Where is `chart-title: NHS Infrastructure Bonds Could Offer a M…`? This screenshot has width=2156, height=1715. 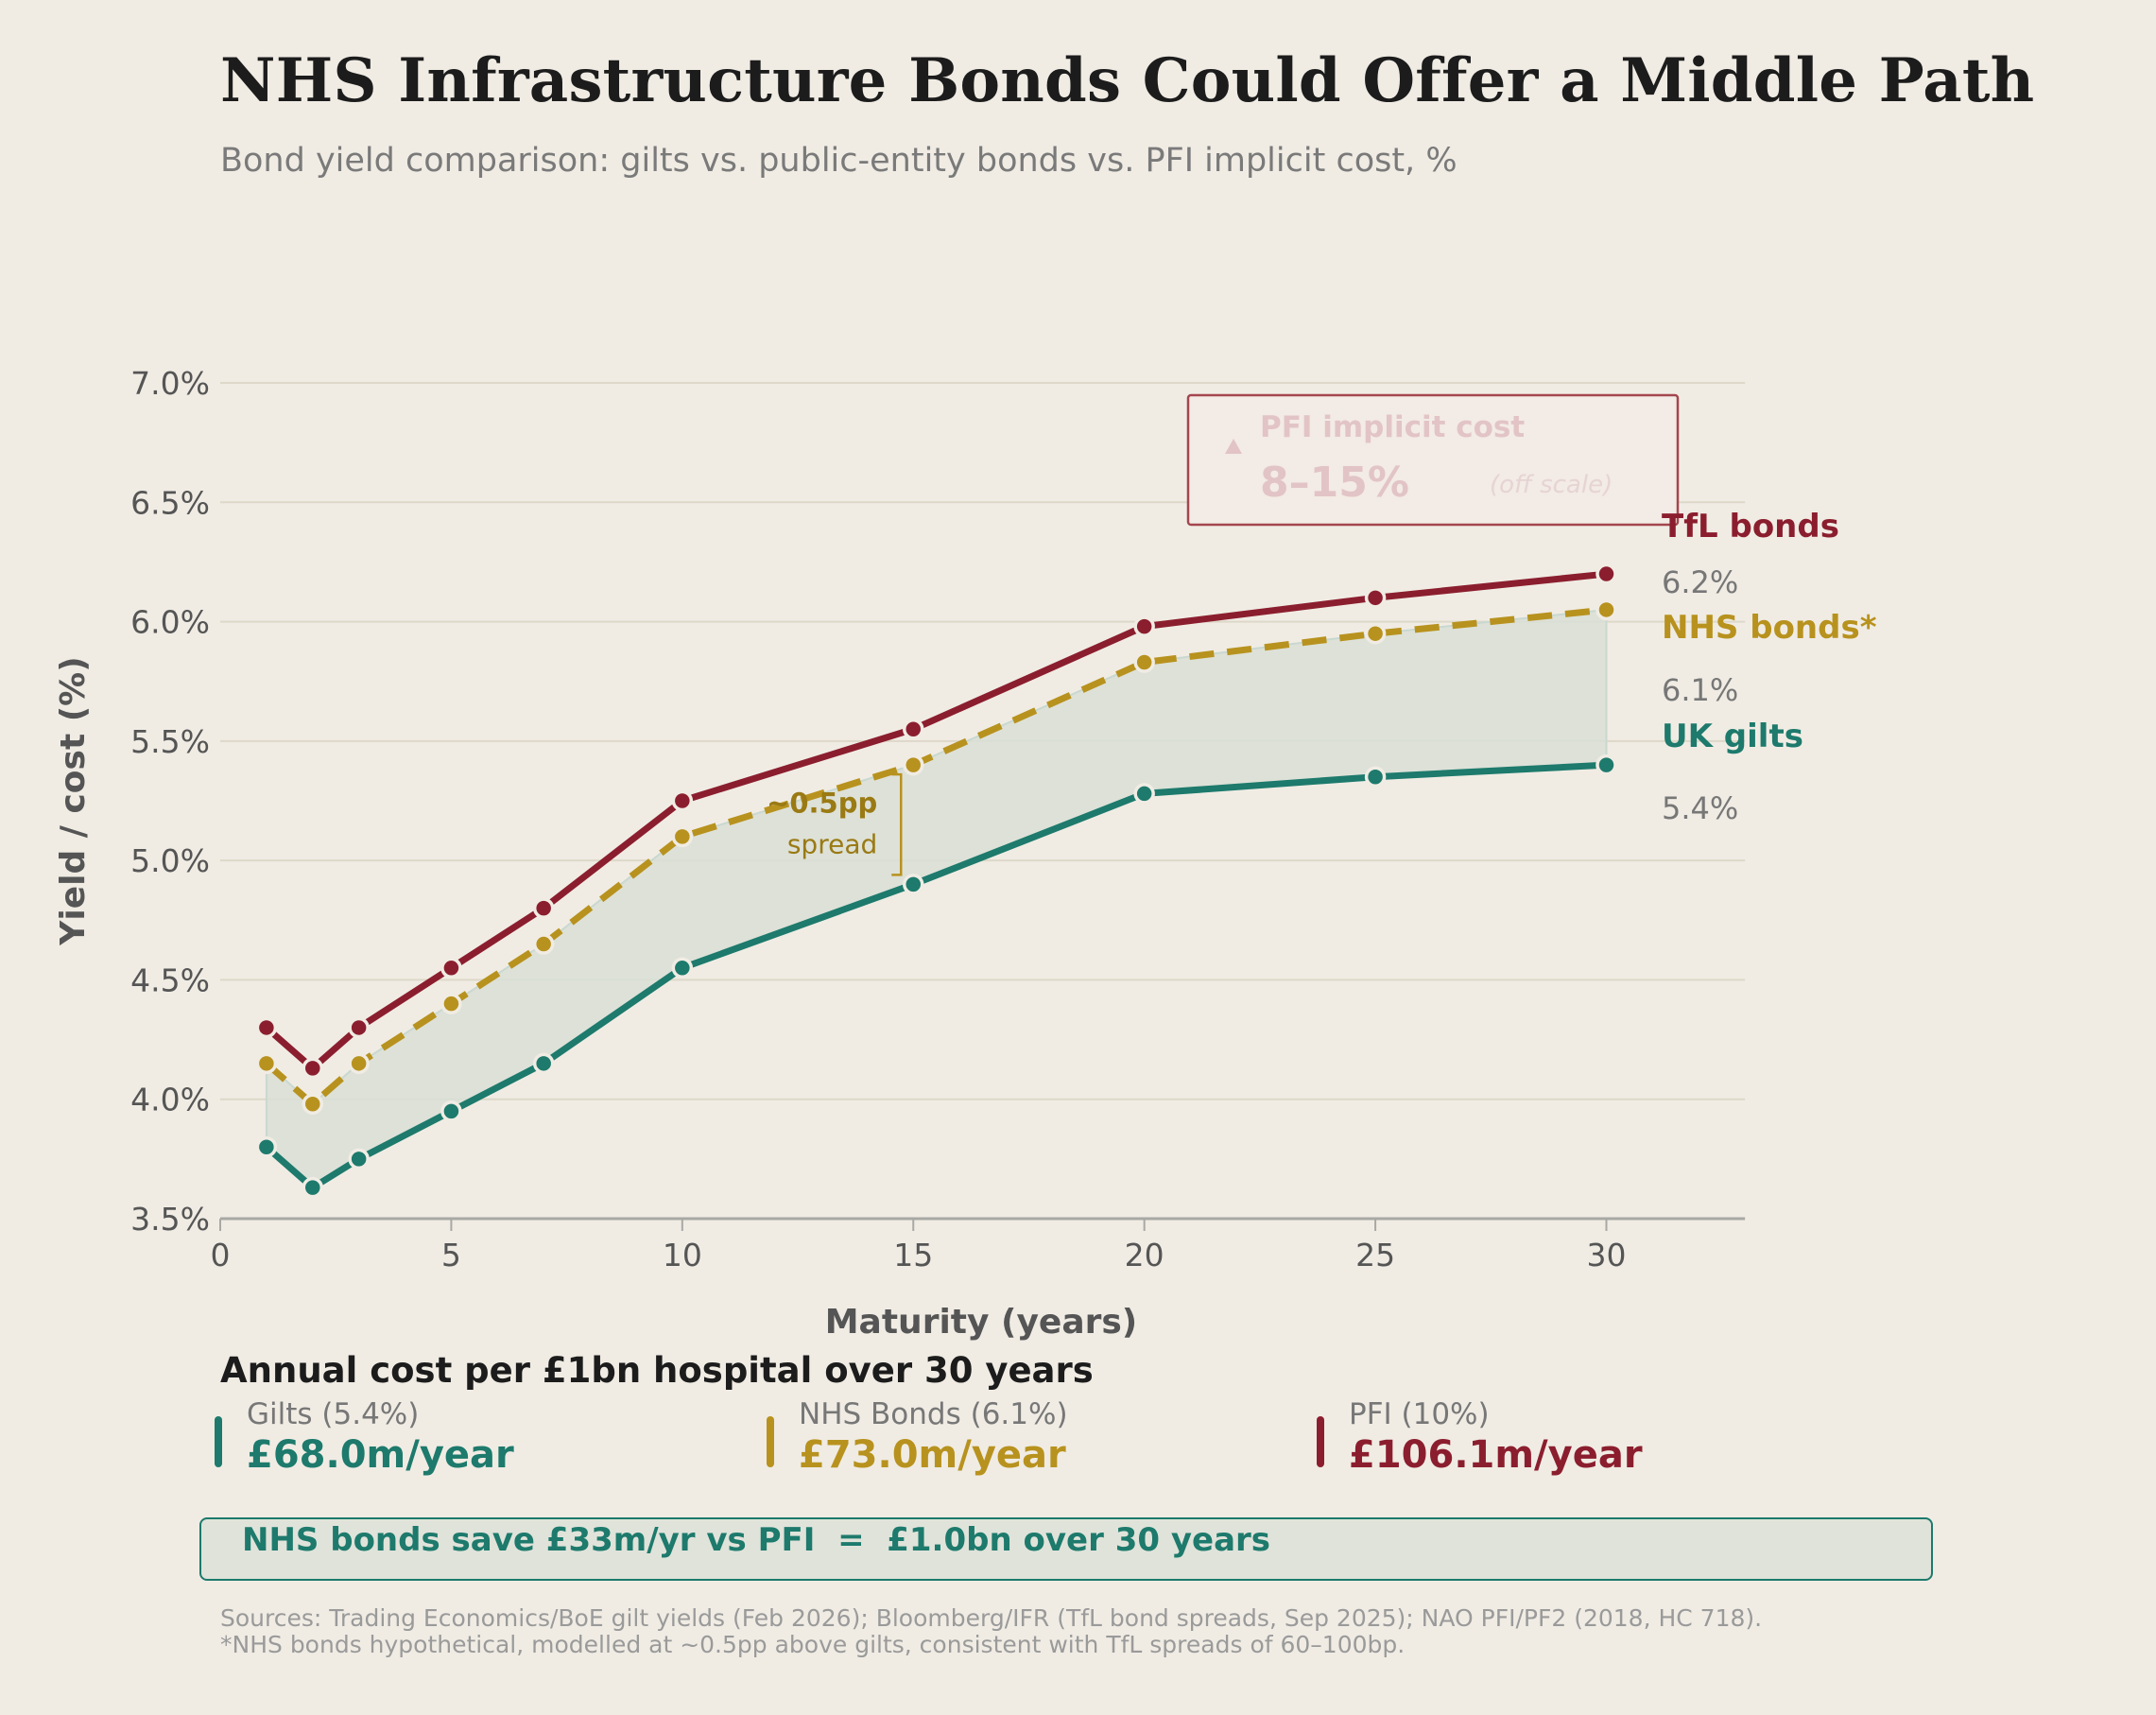
chart-title: NHS Infrastructure Bonds Could Offer a M… is located at coordinates (1127, 81).